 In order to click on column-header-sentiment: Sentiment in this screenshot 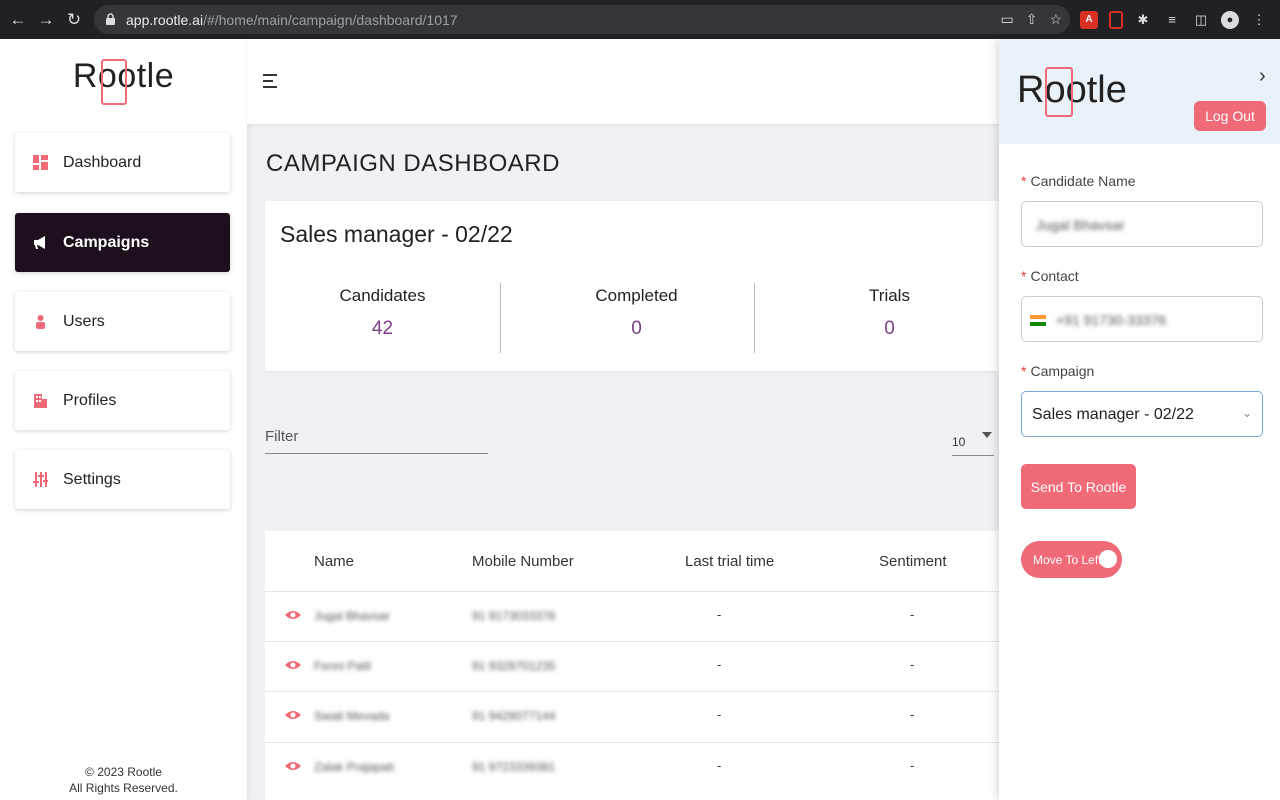, I will do `click(913, 561)`.